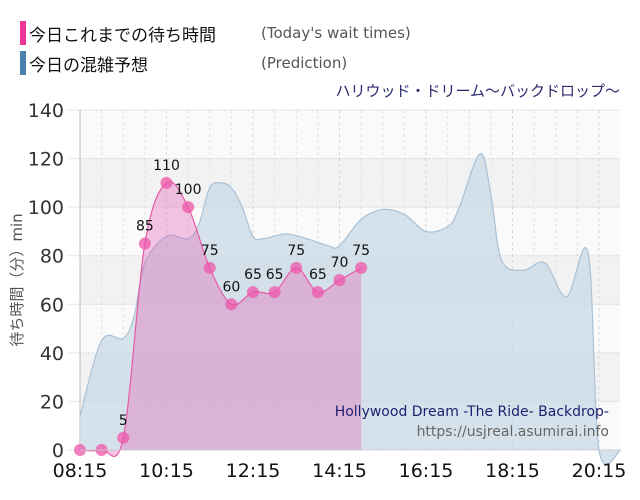 This screenshot has height=500, width=640. I want to click on legend-label-jp: 今日これまでの待ち時間, so click(122, 35).